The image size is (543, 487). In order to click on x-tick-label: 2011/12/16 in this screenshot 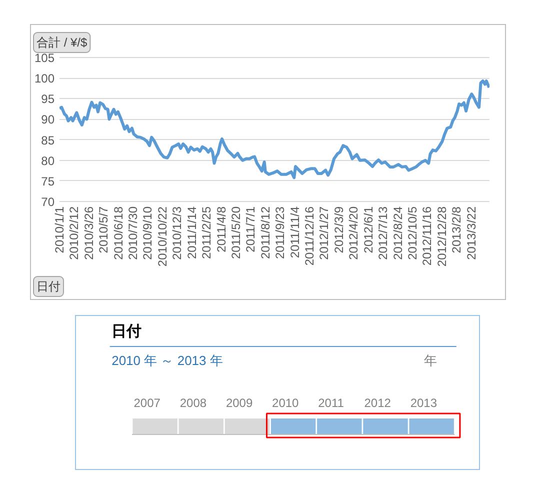, I will do `click(309, 236)`.